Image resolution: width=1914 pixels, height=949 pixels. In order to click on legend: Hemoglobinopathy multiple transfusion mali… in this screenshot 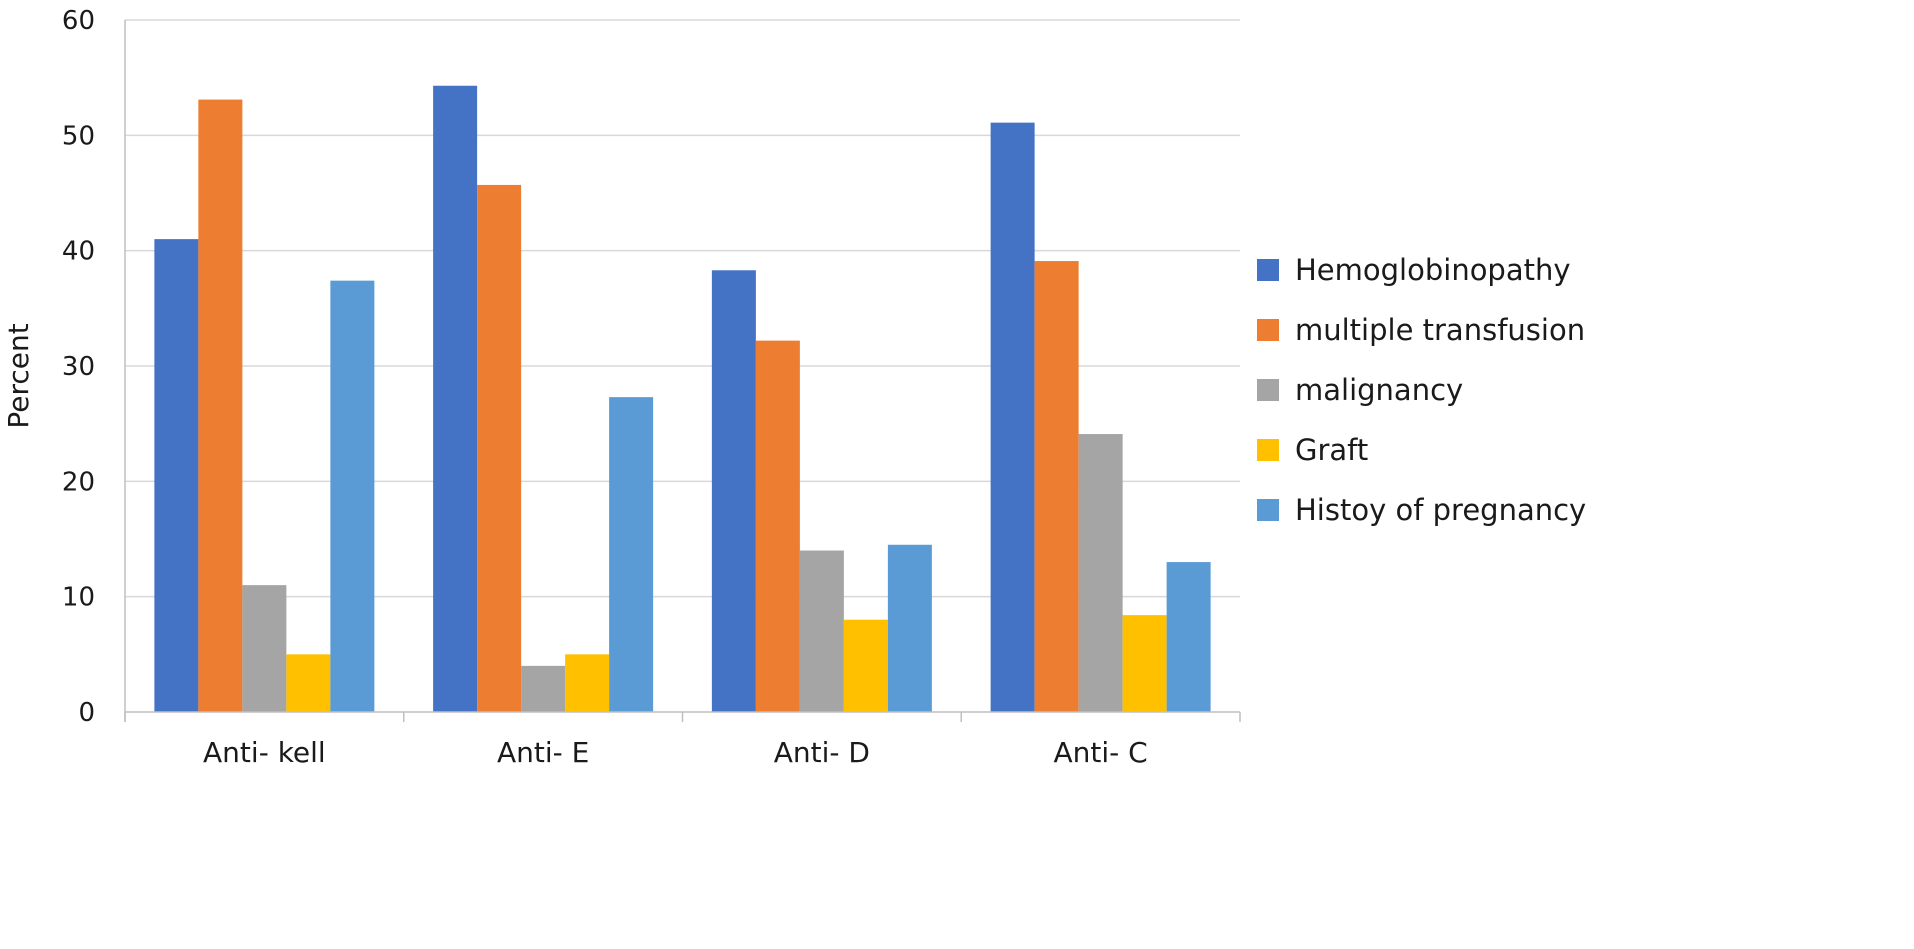, I will do `click(1421, 390)`.